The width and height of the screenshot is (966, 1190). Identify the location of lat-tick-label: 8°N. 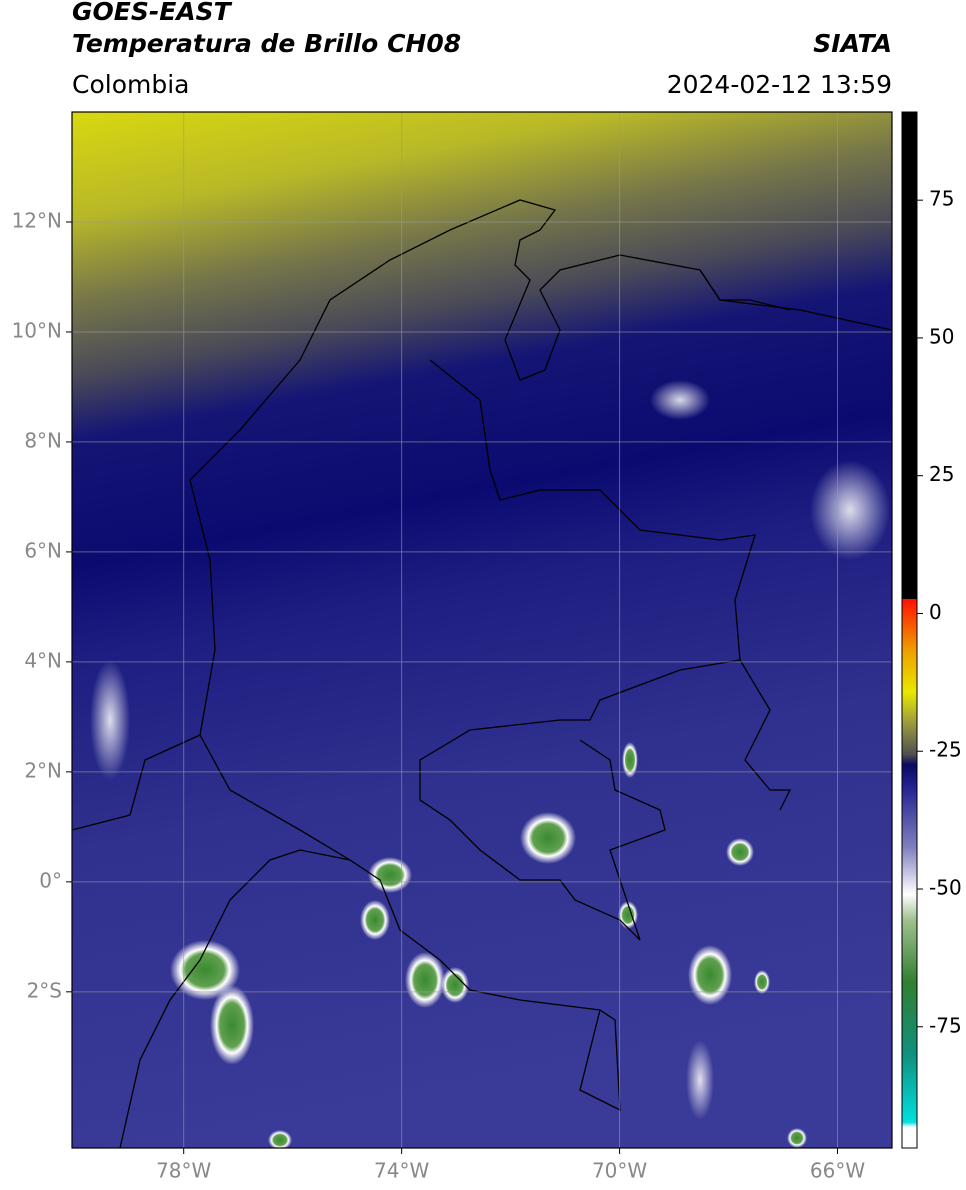
(43, 440).